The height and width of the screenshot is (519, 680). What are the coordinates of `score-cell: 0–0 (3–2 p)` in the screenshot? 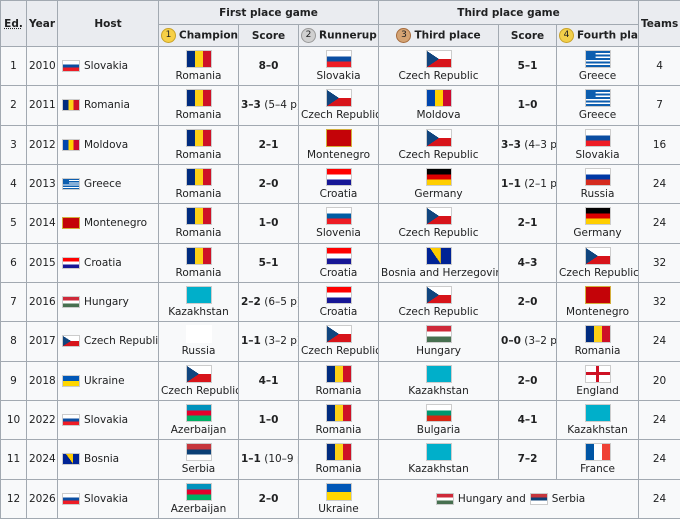 It's located at (528, 341).